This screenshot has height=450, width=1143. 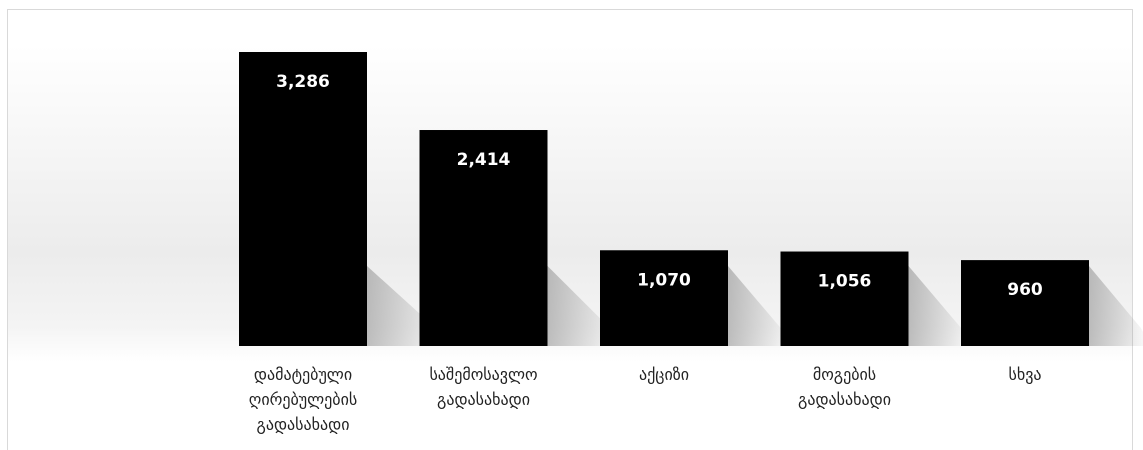 I want to click on category-label: დამატებული ღირებულების გადასახადი, so click(x=303, y=399).